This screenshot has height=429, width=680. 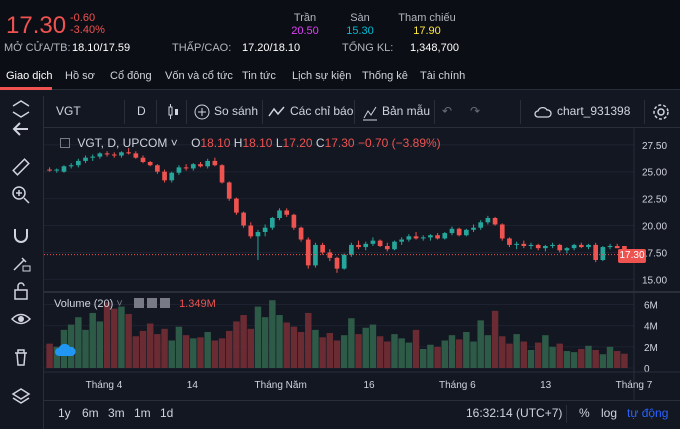 I want to click on trash-icon, so click(x=21, y=357).